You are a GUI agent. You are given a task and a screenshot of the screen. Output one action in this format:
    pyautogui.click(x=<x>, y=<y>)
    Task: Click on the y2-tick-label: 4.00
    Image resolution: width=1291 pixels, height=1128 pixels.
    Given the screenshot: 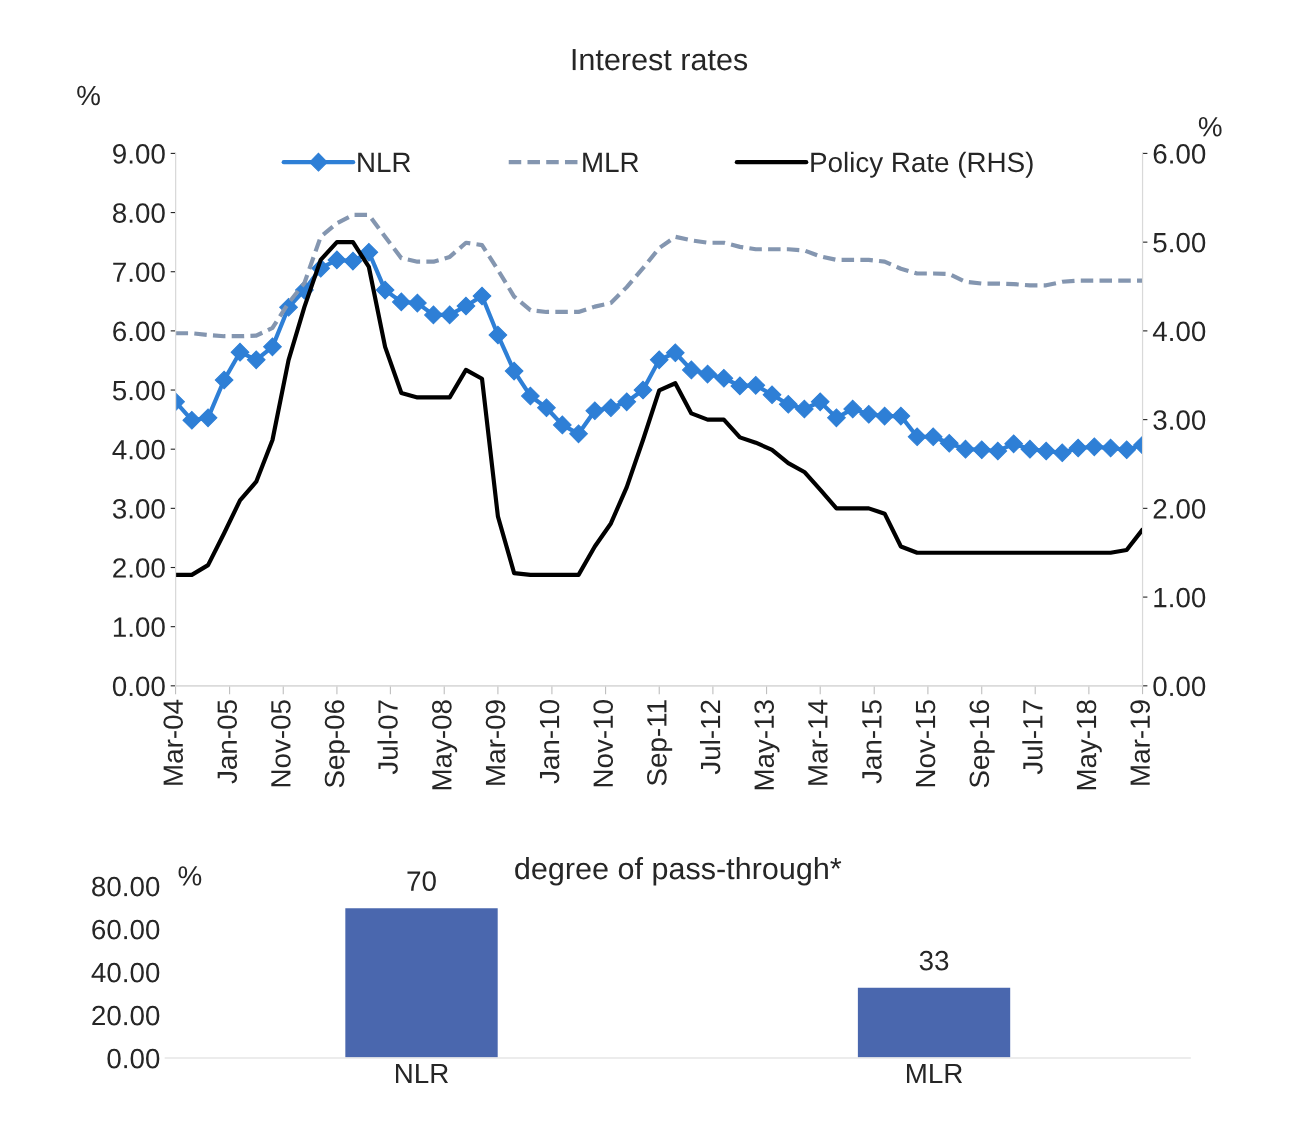 What is the action you would take?
    pyautogui.click(x=1179, y=331)
    